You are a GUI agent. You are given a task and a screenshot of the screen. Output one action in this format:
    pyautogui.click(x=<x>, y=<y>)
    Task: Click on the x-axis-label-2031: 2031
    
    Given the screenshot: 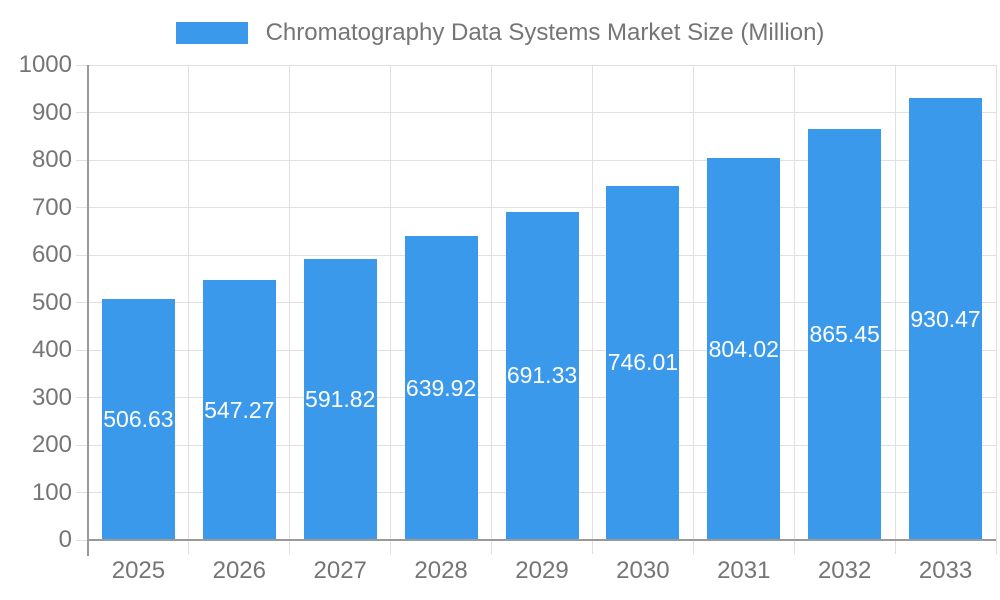 What is the action you would take?
    pyautogui.click(x=744, y=570)
    